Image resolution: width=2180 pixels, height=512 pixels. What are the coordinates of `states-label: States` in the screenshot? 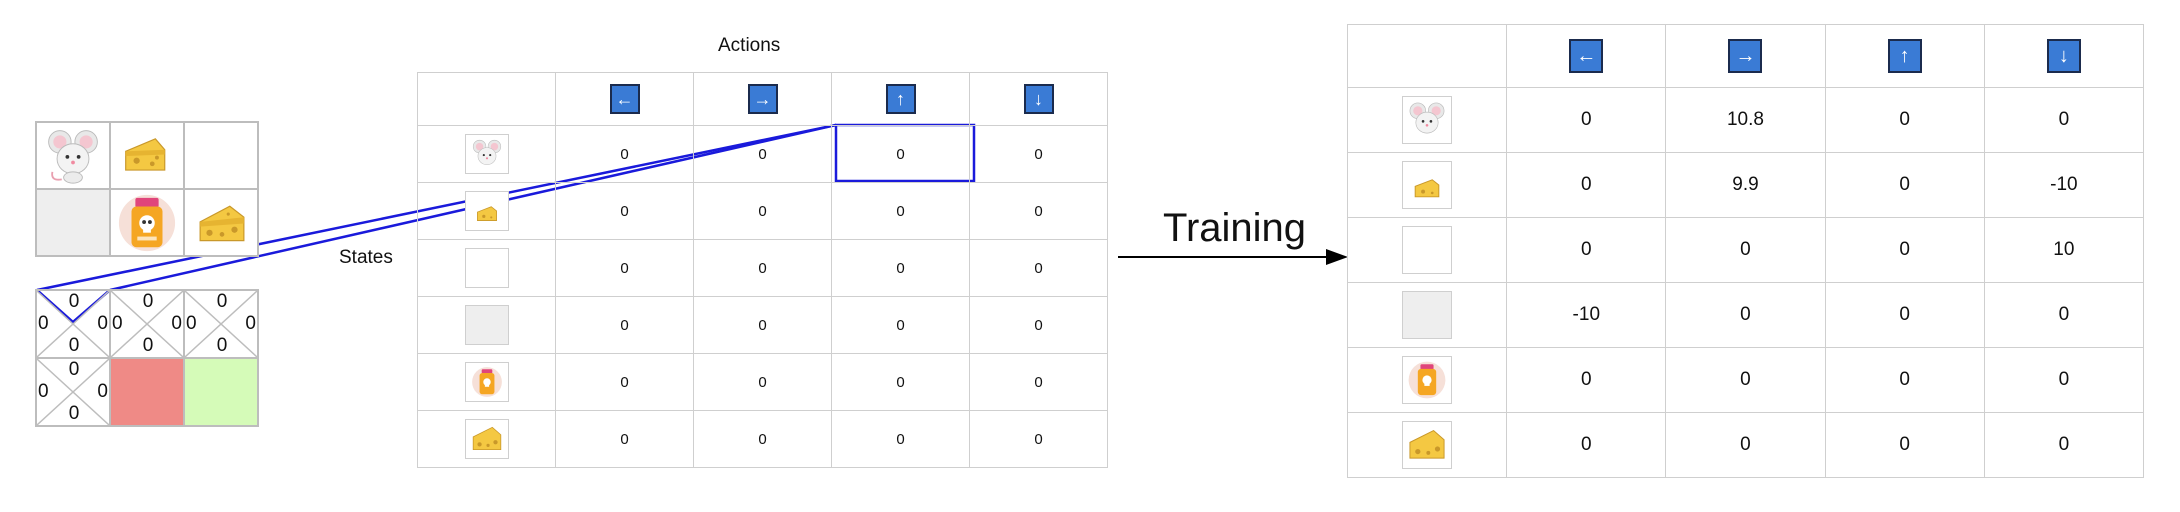 It's located at (366, 257).